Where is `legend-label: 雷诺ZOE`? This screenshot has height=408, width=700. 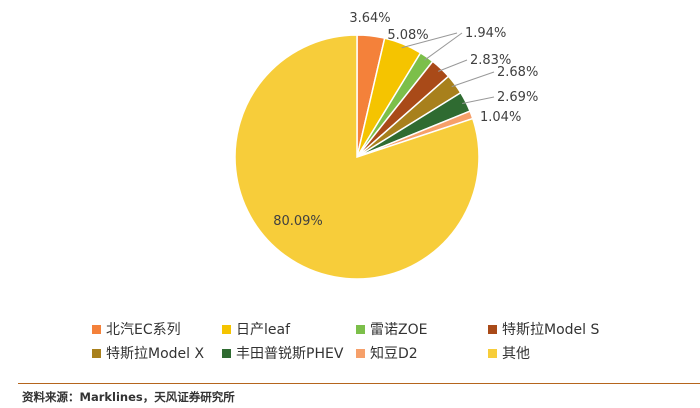 legend-label: 雷诺ZOE is located at coordinates (399, 330).